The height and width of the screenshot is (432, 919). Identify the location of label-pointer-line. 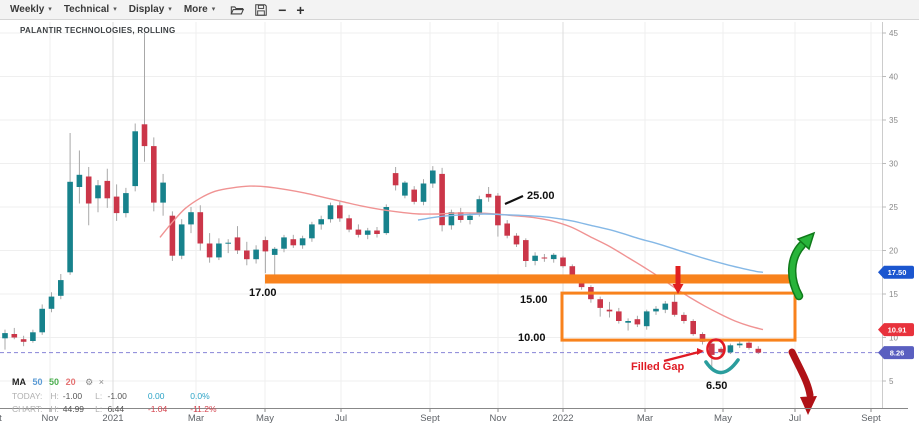
(514, 200).